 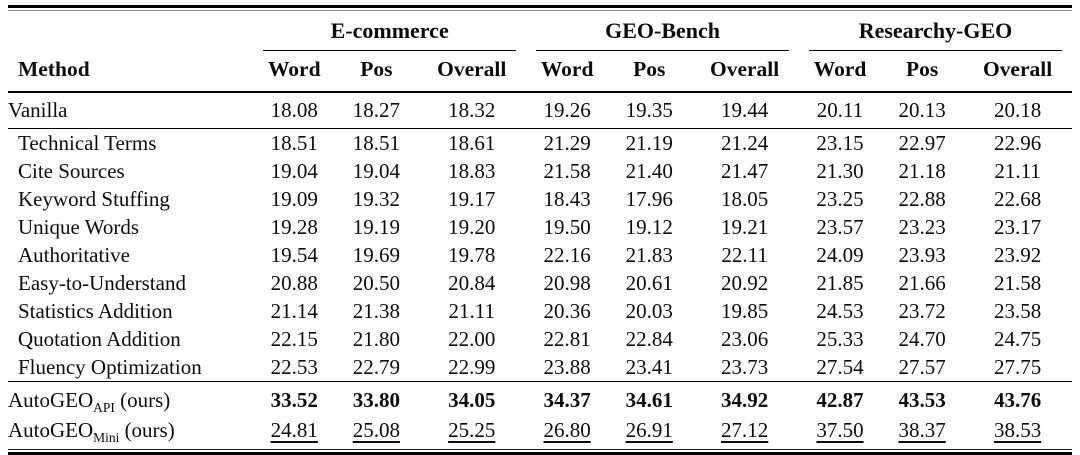 What do you see at coordinates (840, 143) in the screenshot?
I see `value-cell: 23.15` at bounding box center [840, 143].